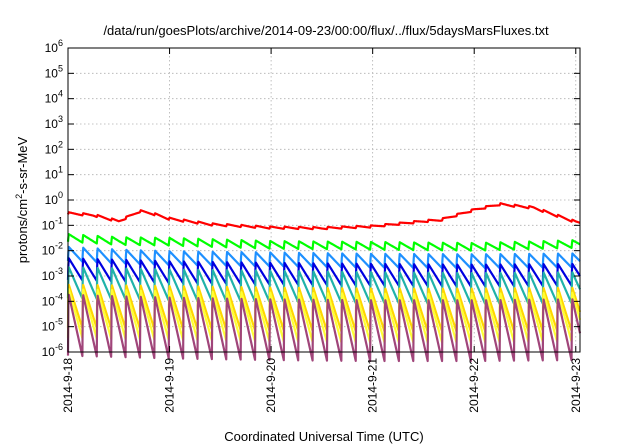 This screenshot has width=640, height=448. Describe the element at coordinates (323, 436) in the screenshot. I see `x-axis-label: Coordinated Universal Time (UTC)` at that location.